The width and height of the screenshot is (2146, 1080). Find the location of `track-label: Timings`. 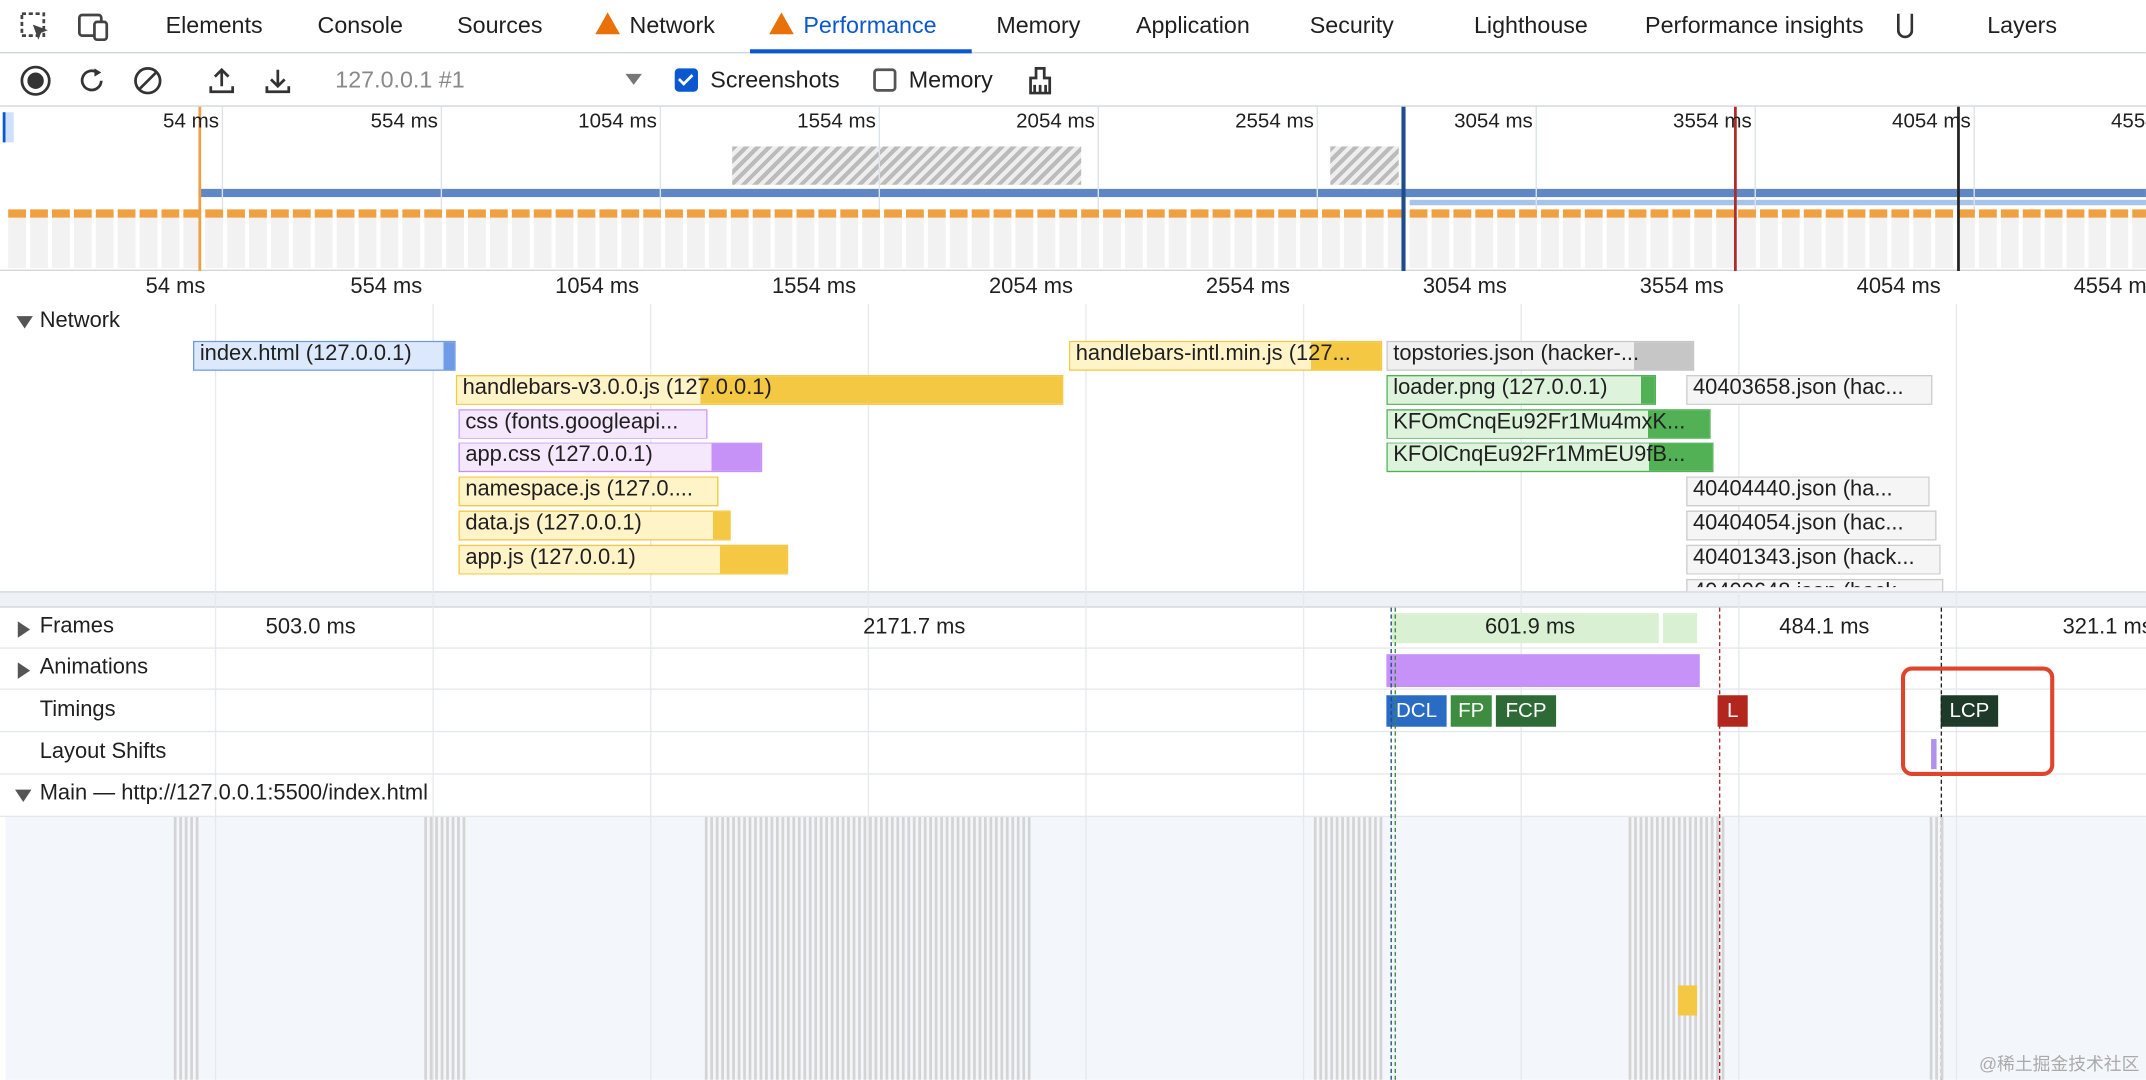

track-label: Timings is located at coordinates (77, 709).